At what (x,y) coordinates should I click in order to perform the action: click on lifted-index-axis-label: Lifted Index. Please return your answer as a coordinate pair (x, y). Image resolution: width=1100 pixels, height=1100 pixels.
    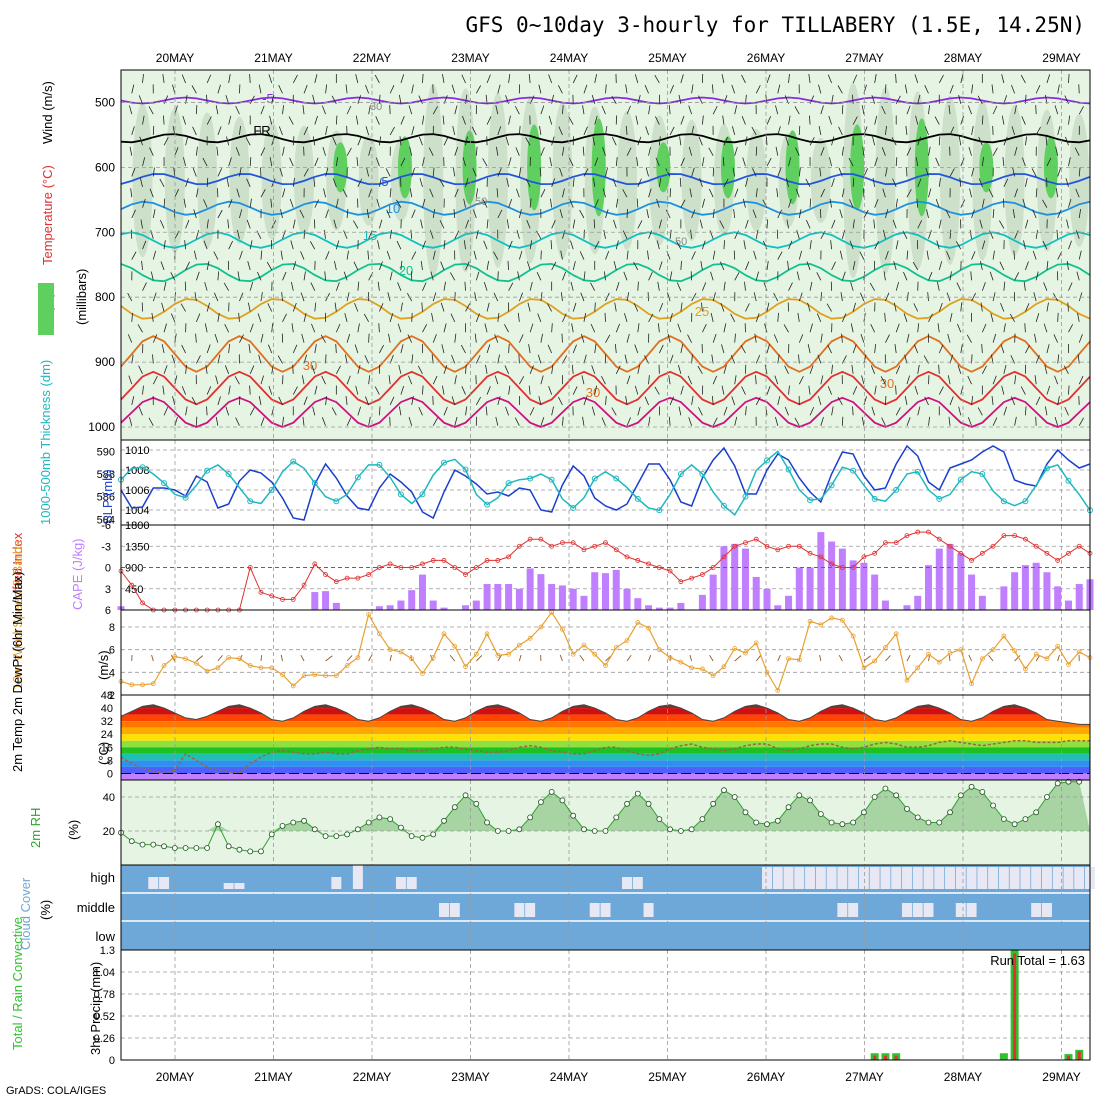
    Looking at the image, I should click on (17, 566).